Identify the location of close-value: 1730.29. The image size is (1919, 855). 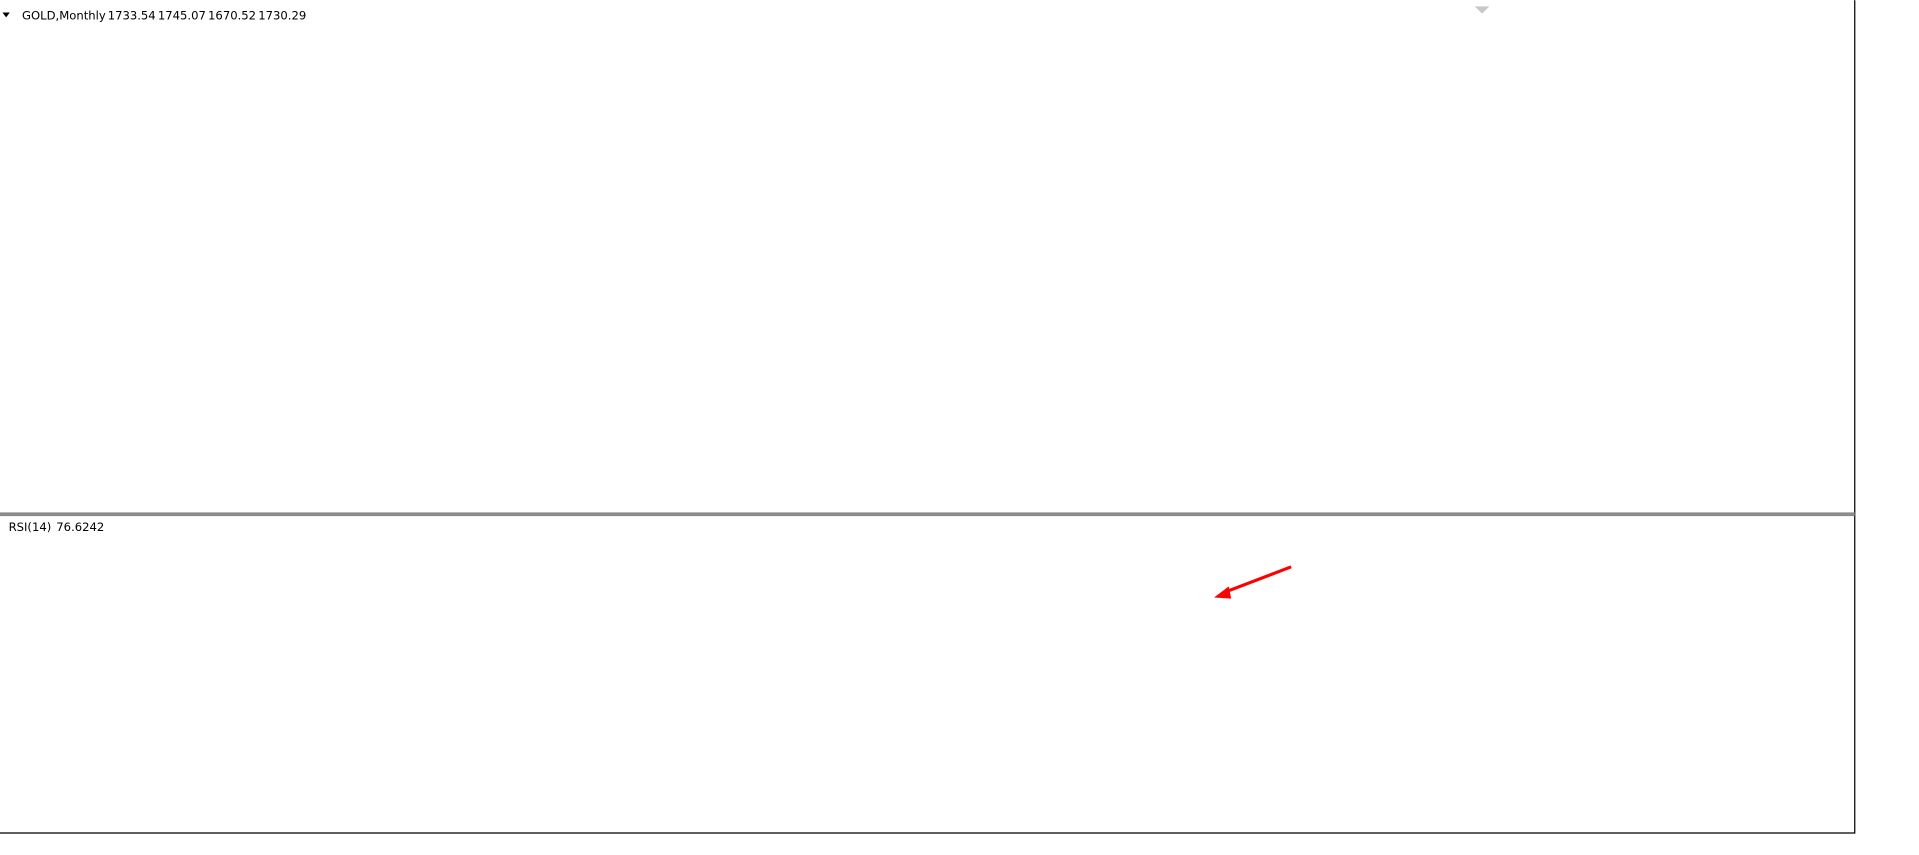
(282, 16).